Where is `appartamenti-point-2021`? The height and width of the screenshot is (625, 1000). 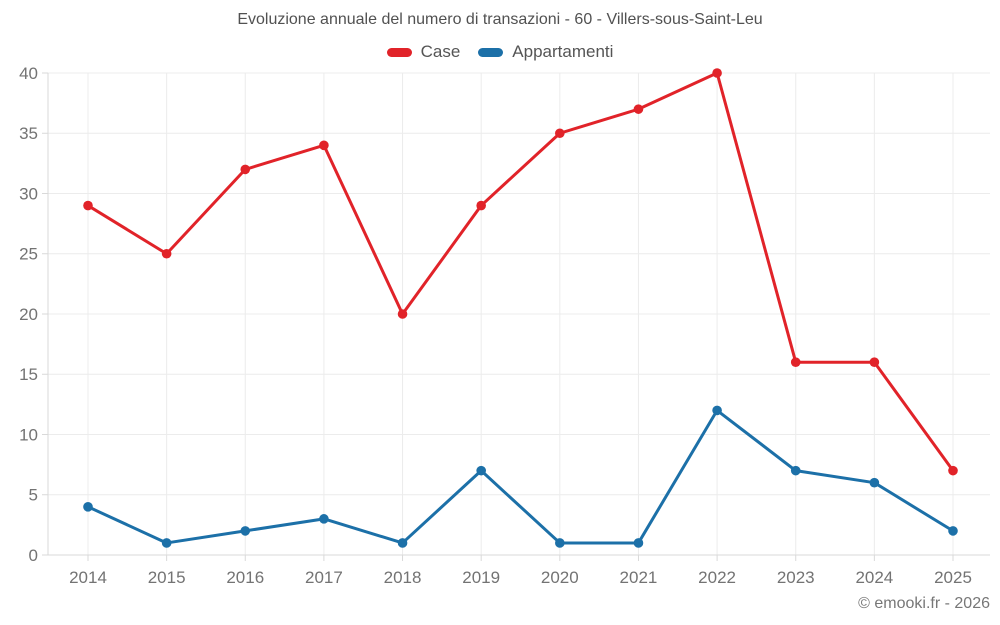
appartamenti-point-2021 is located at coordinates (638, 543).